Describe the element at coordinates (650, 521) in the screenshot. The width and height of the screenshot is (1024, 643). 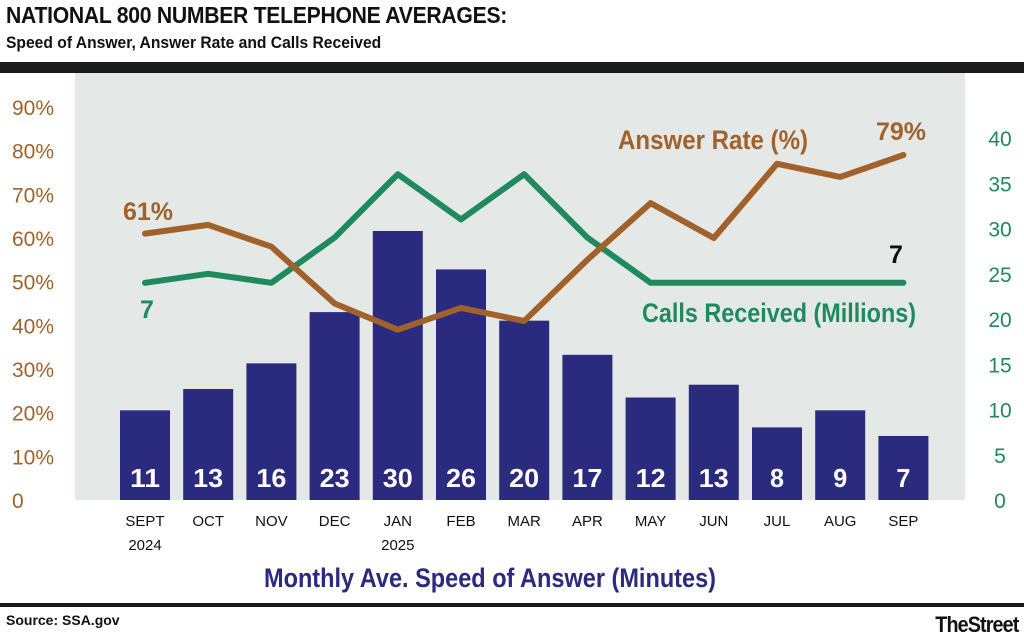
I see `x-axis-tick-label: MAY` at that location.